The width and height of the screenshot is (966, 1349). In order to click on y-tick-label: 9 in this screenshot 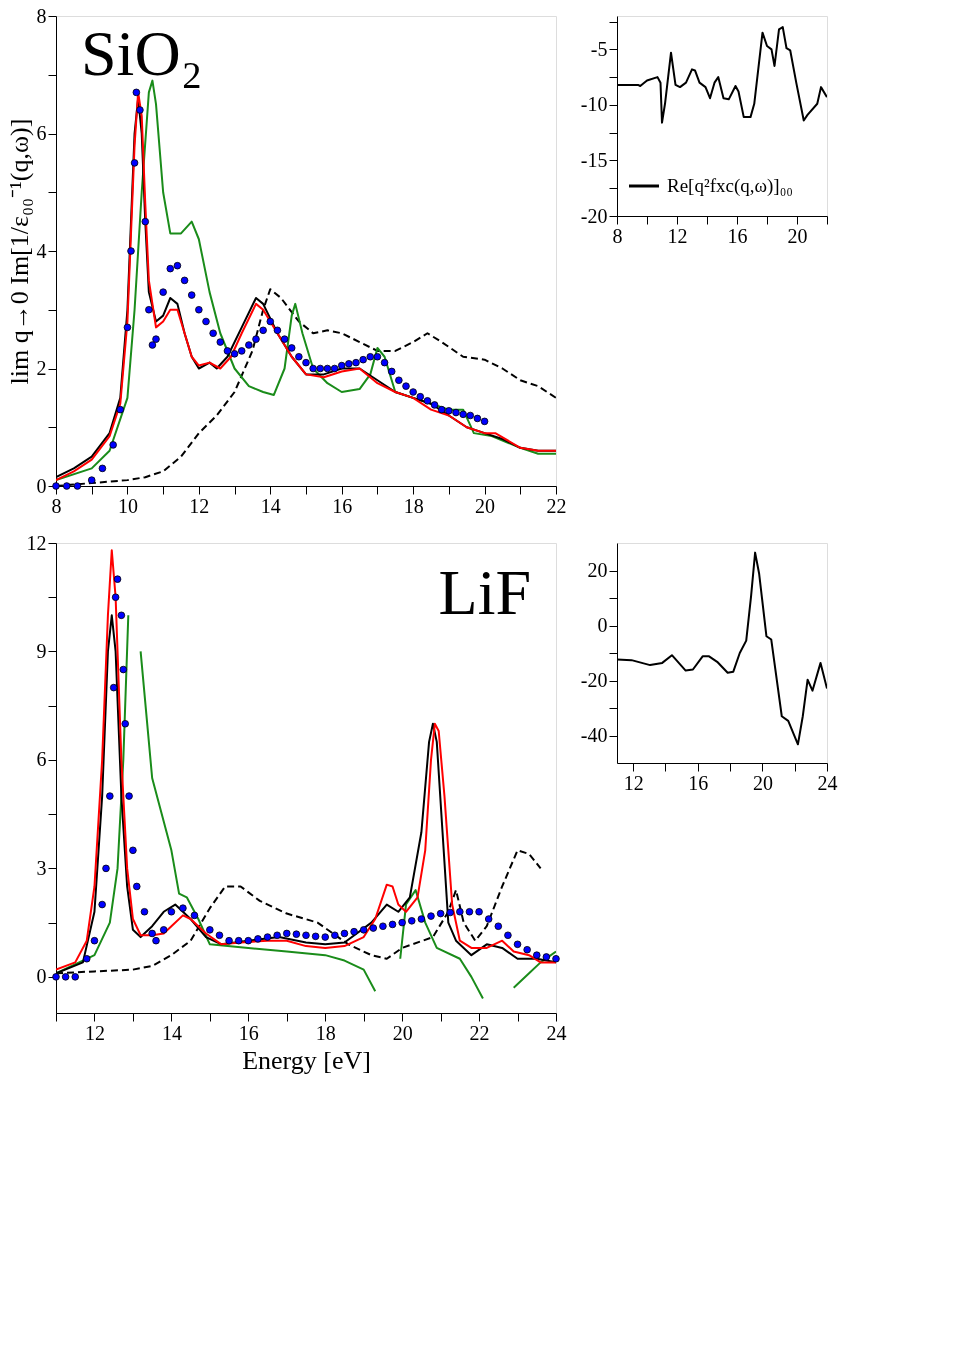, I will do `click(41, 650)`.